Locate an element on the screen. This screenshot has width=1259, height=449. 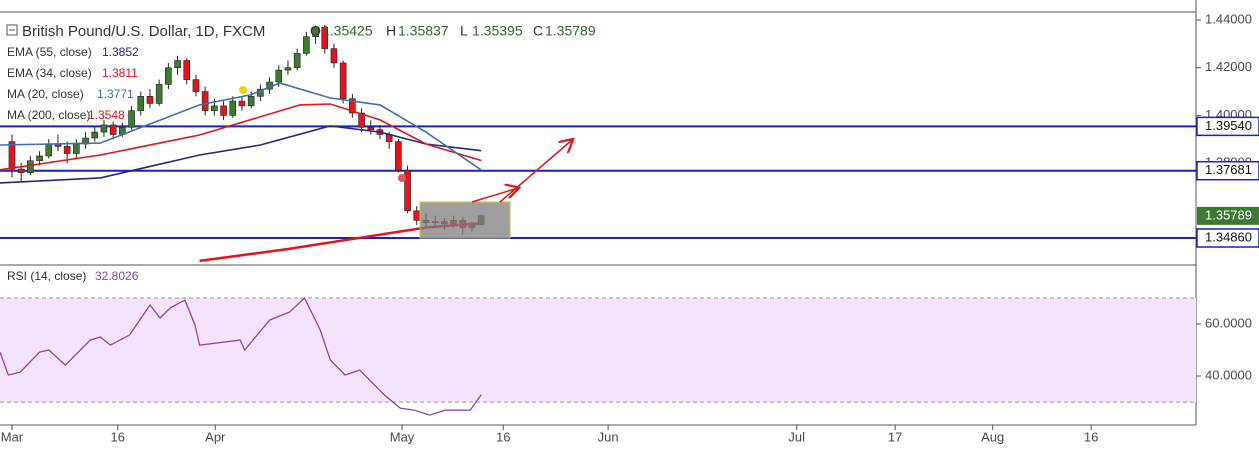
last-price-label: 1.35789 is located at coordinates (1228, 214).